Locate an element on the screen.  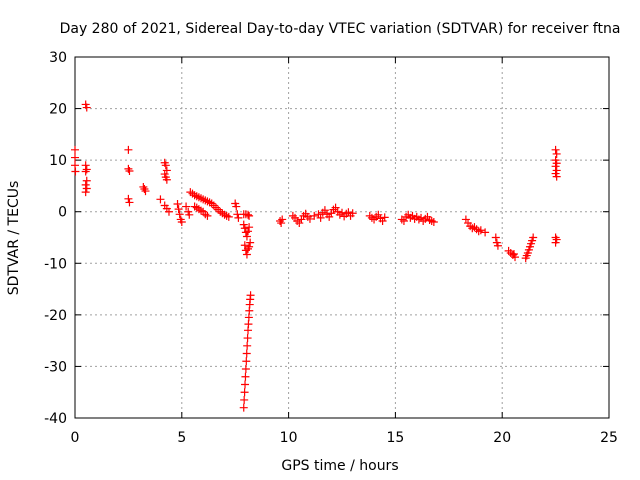
y-tick-label: -20 is located at coordinates (55, 316).